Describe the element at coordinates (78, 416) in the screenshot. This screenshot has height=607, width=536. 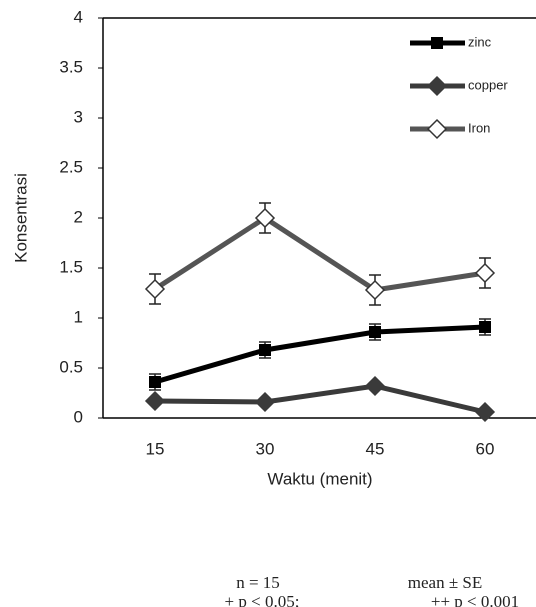
I see `y-tick-label: 0` at that location.